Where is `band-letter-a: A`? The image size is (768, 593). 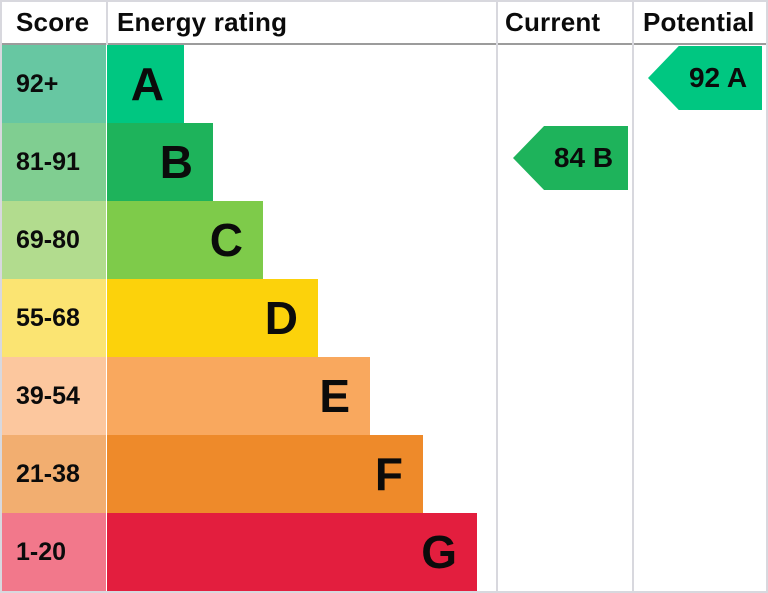 band-letter-a: A is located at coordinates (147, 84).